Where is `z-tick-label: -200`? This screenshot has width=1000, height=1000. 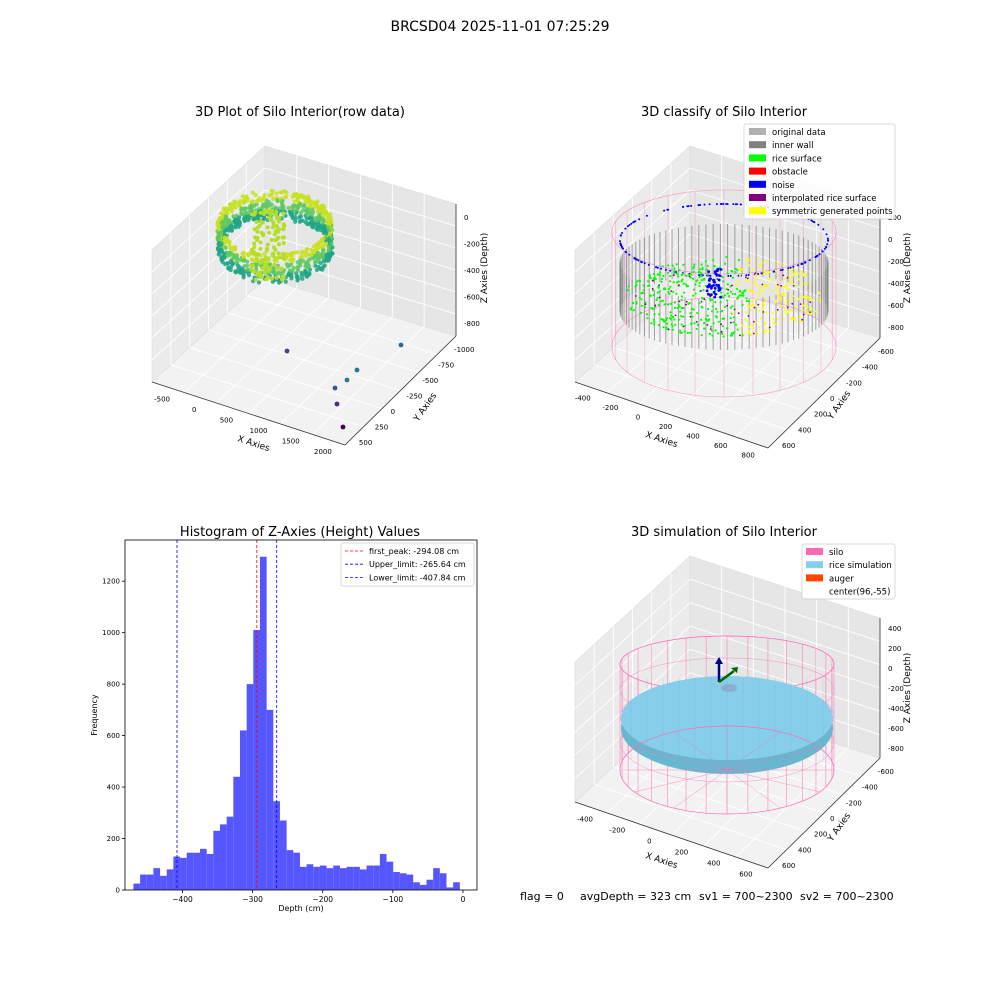
z-tick-label: -200 is located at coordinates (896, 689).